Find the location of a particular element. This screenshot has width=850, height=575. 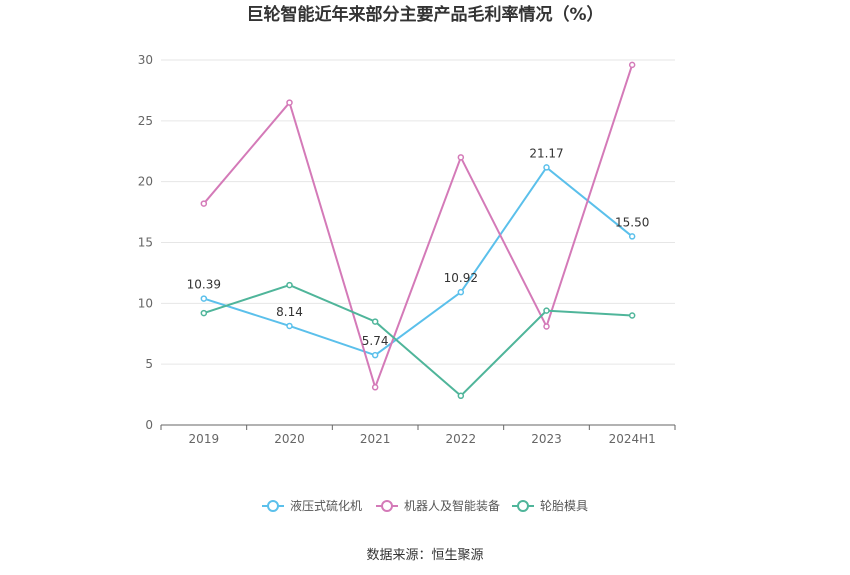

source-text: 数据来源：恒生聚源 is located at coordinates (424, 555).